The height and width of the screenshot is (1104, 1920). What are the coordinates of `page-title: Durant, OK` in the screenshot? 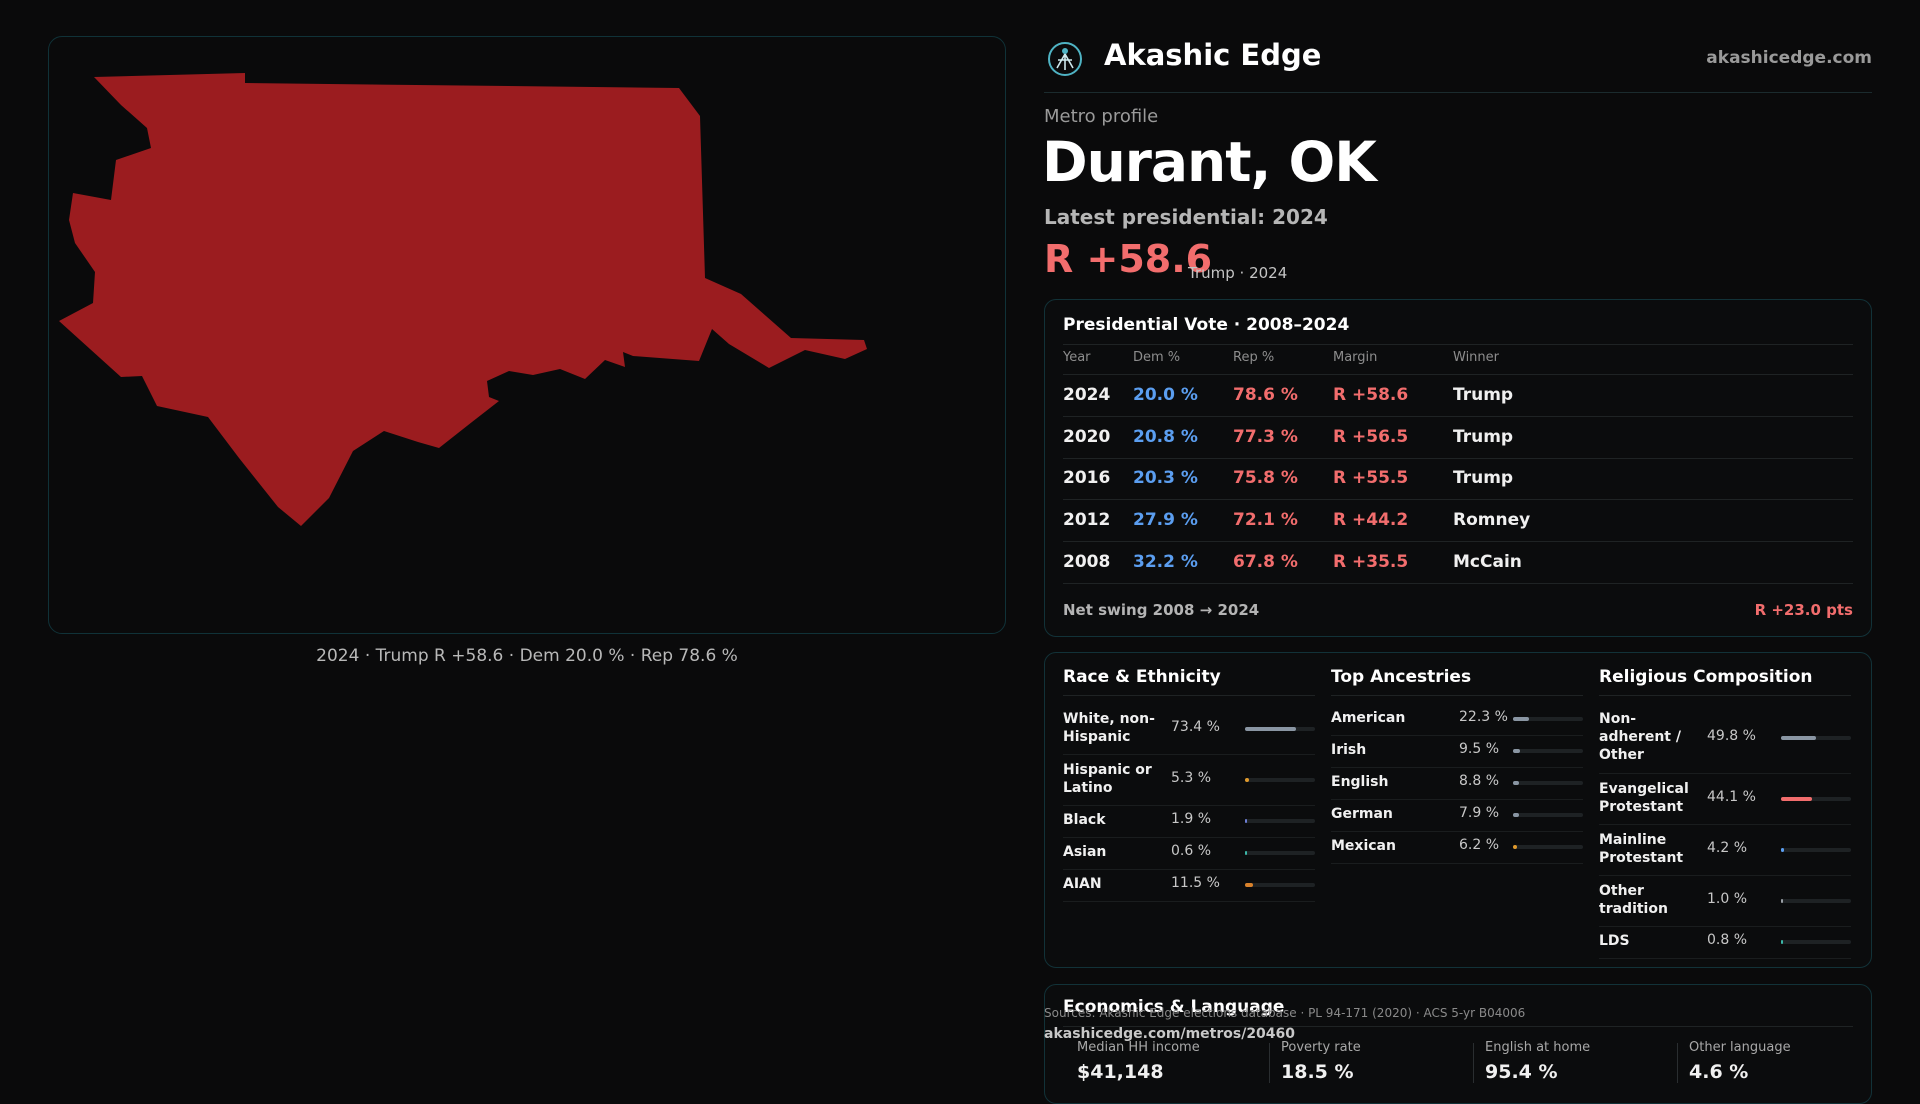 It's located at (1209, 162).